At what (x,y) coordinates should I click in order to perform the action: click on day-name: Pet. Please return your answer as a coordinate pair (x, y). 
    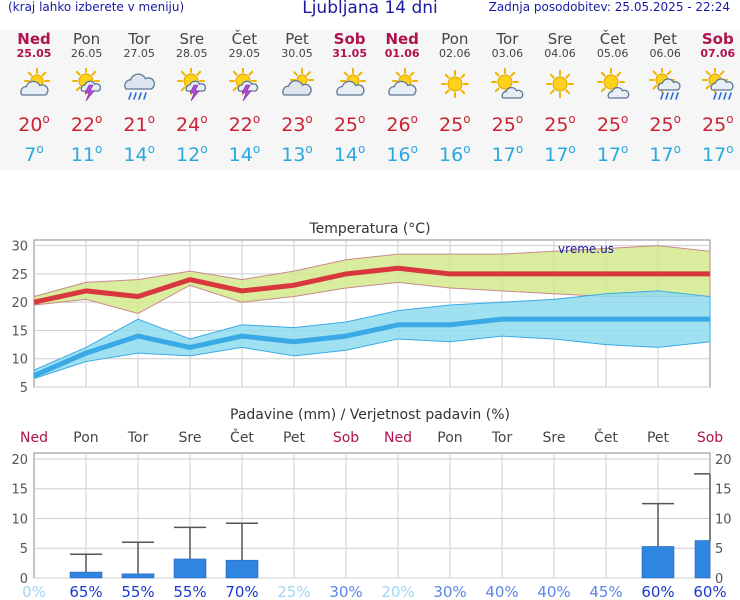
    Looking at the image, I should click on (665, 39).